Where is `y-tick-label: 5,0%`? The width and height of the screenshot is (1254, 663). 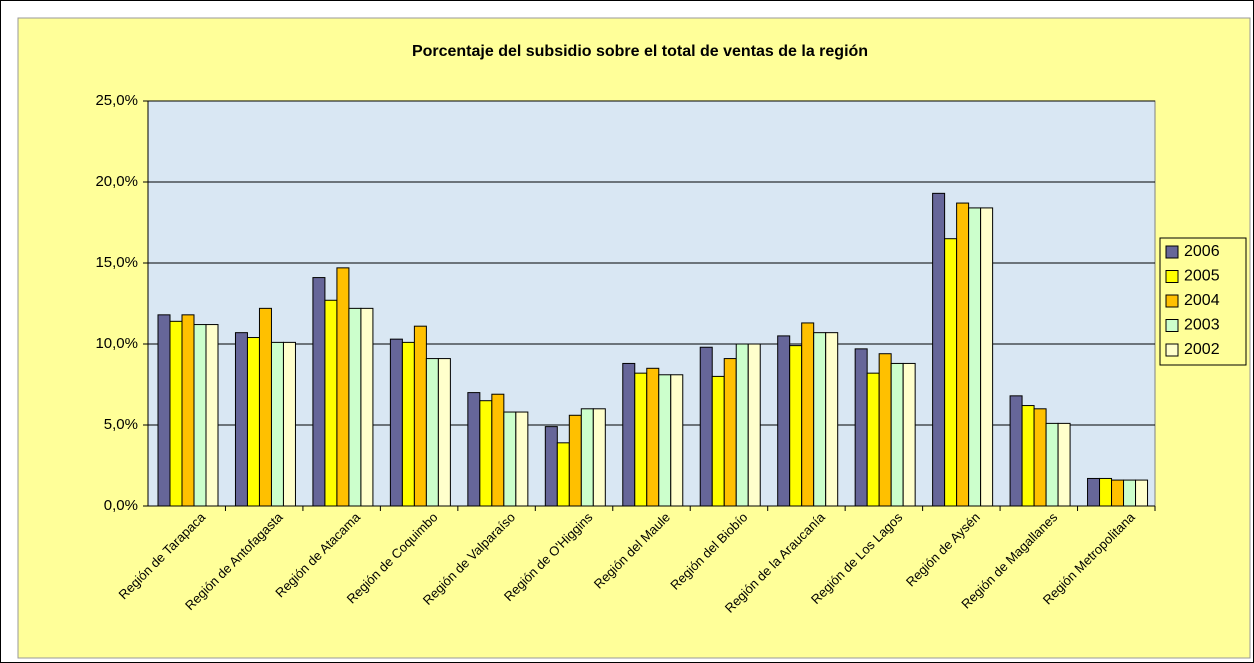
y-tick-label: 5,0% is located at coordinates (121, 424).